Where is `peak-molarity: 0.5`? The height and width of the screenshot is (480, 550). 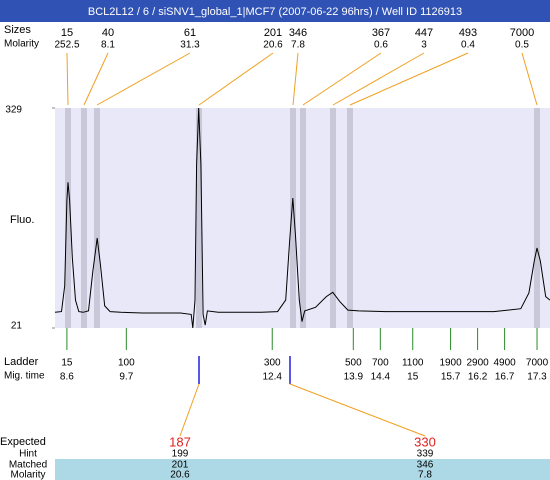
peak-molarity: 0.5 is located at coordinates (522, 45).